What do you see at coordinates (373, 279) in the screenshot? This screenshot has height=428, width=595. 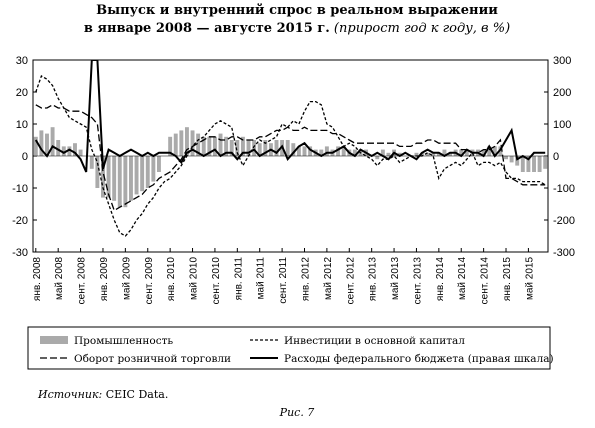 I see `x-tick-label: янв. 2013` at bounding box center [373, 279].